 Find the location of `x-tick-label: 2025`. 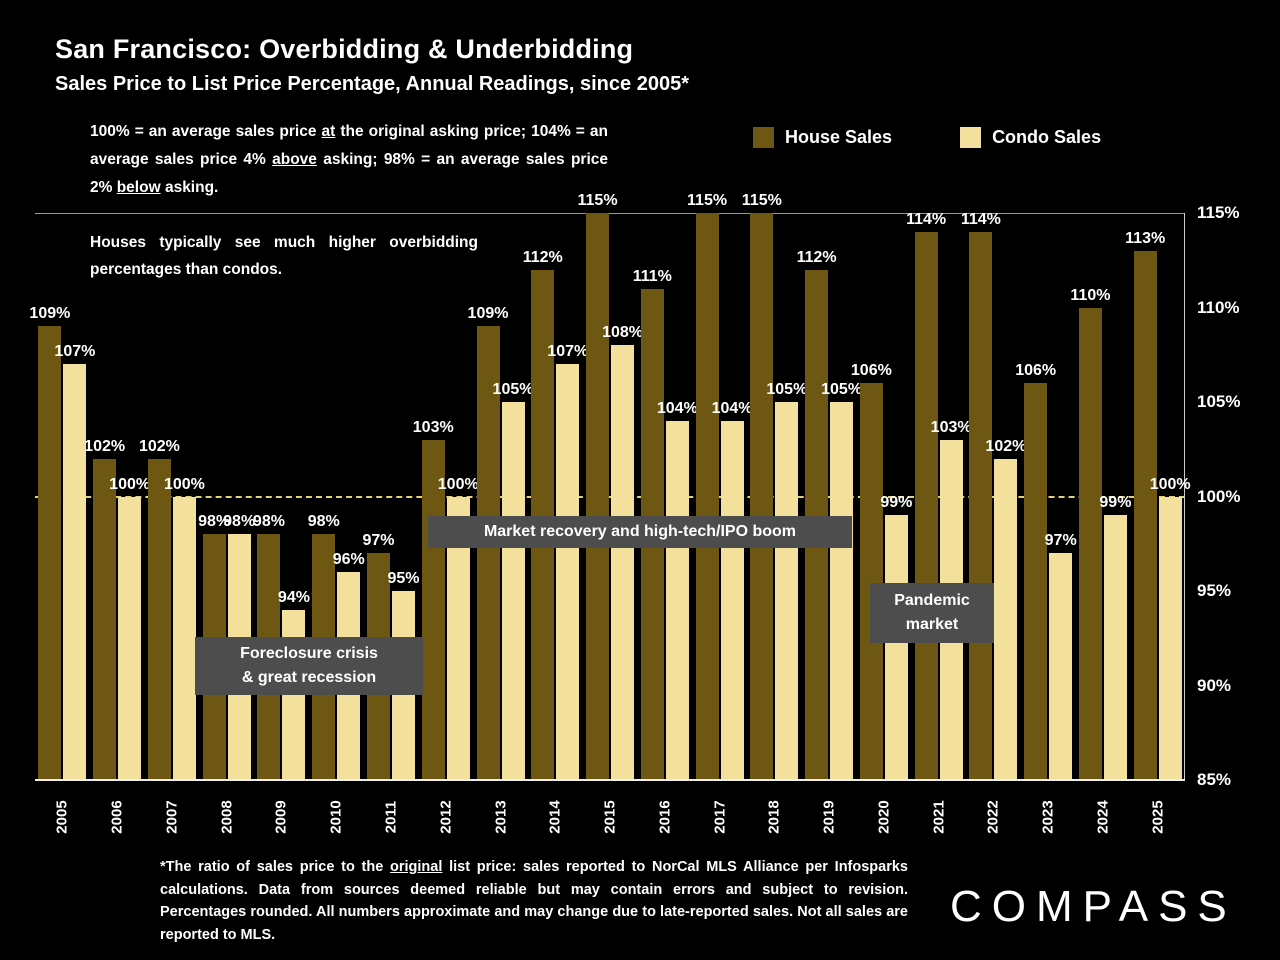

x-tick-label: 2025 is located at coordinates (1158, 817).